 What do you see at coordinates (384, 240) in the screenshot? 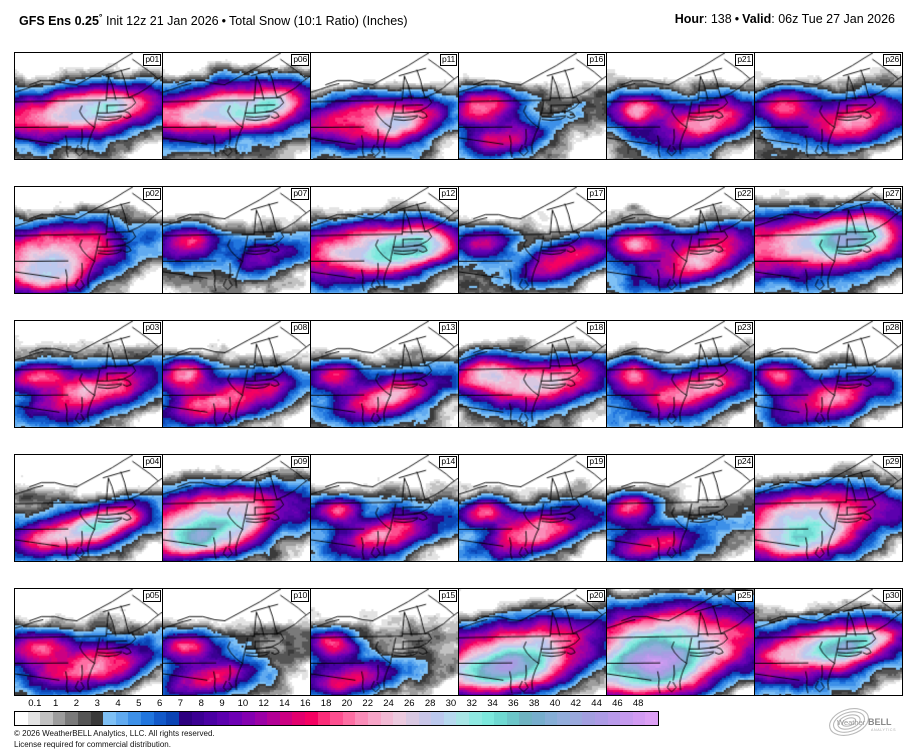
I see `ensemble-member-panel: p12` at bounding box center [384, 240].